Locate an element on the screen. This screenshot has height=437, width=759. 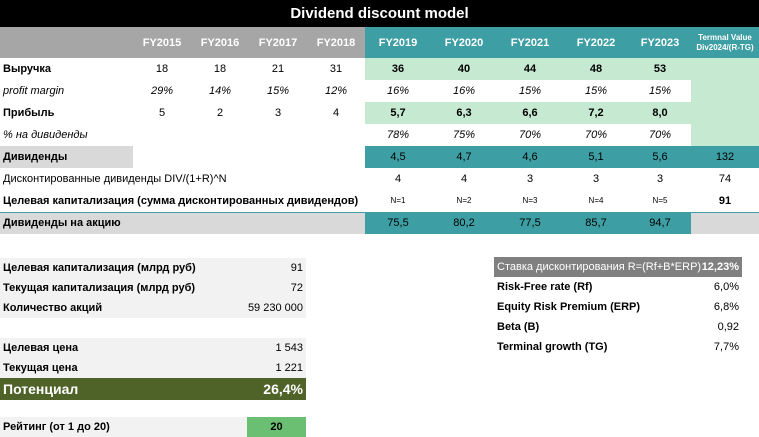
value: 1 543 is located at coordinates (289, 348).